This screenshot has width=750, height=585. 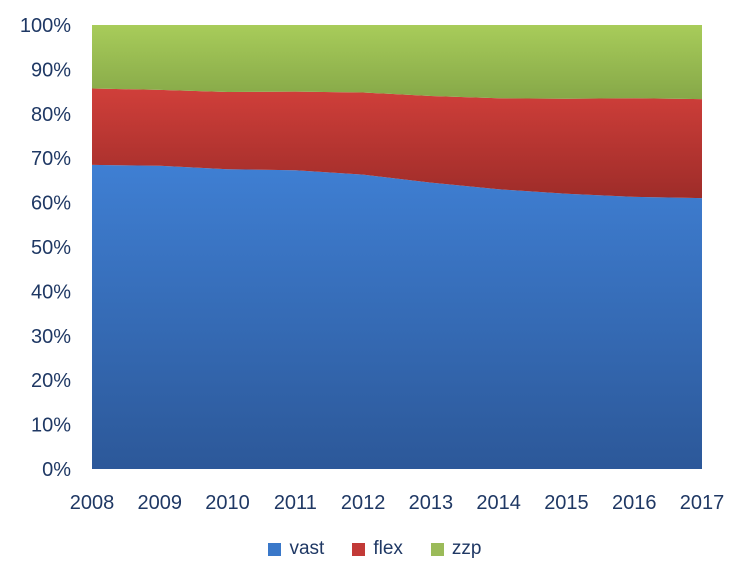 What do you see at coordinates (51, 381) in the screenshot?
I see `y-tick-label: 20%` at bounding box center [51, 381].